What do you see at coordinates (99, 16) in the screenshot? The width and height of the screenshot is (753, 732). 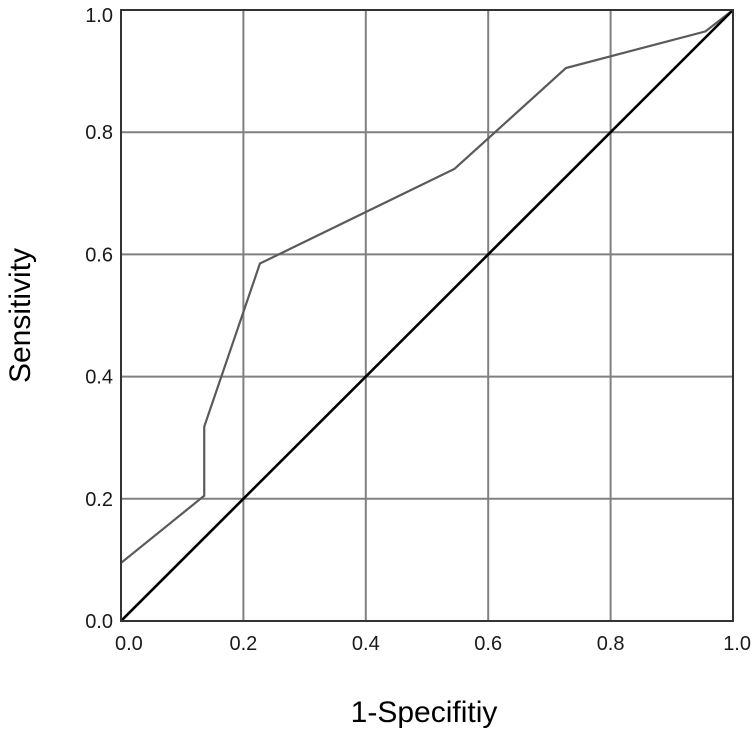 I see `y-tick-label: 1.0` at bounding box center [99, 16].